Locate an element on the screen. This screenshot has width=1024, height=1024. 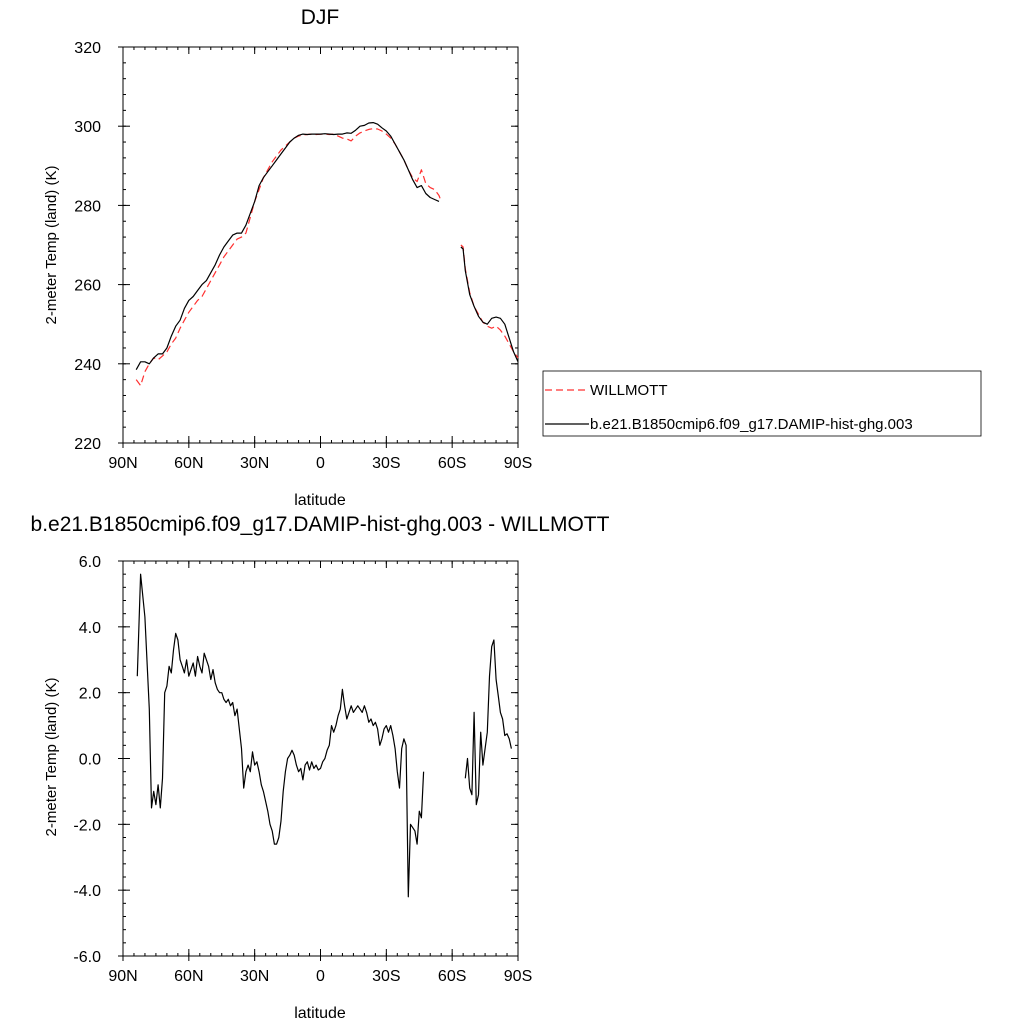
chart-title: DJF is located at coordinates (320, 17).